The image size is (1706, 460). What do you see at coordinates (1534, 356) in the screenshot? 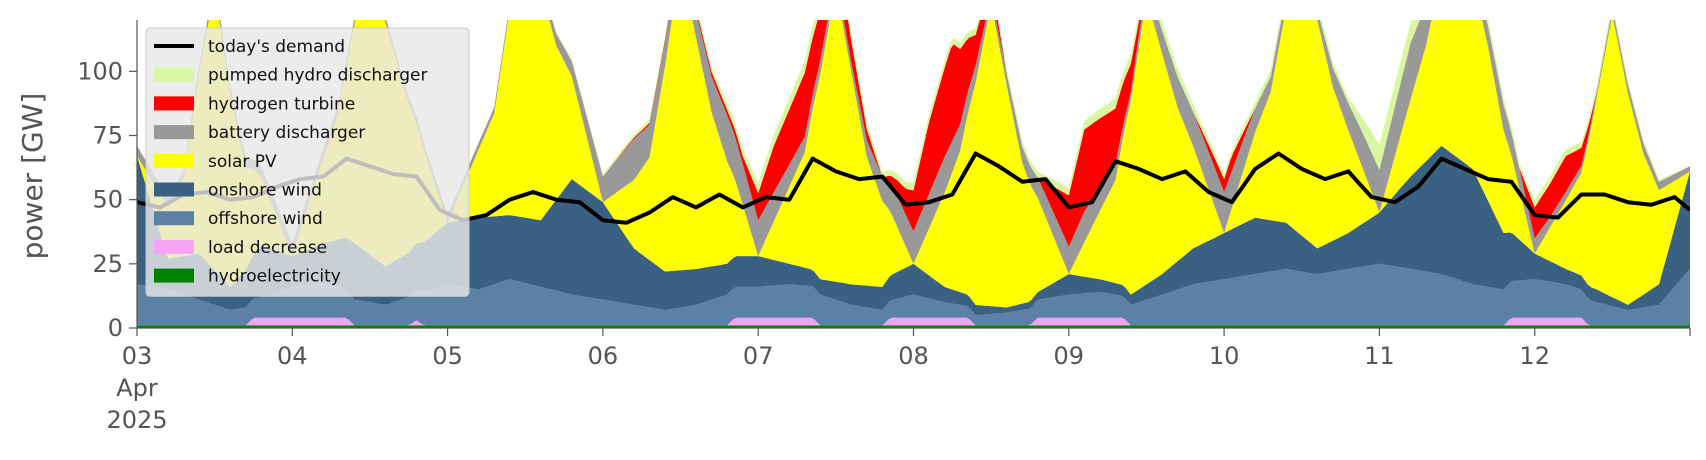
I see `x-tick-label: 12` at bounding box center [1534, 356].